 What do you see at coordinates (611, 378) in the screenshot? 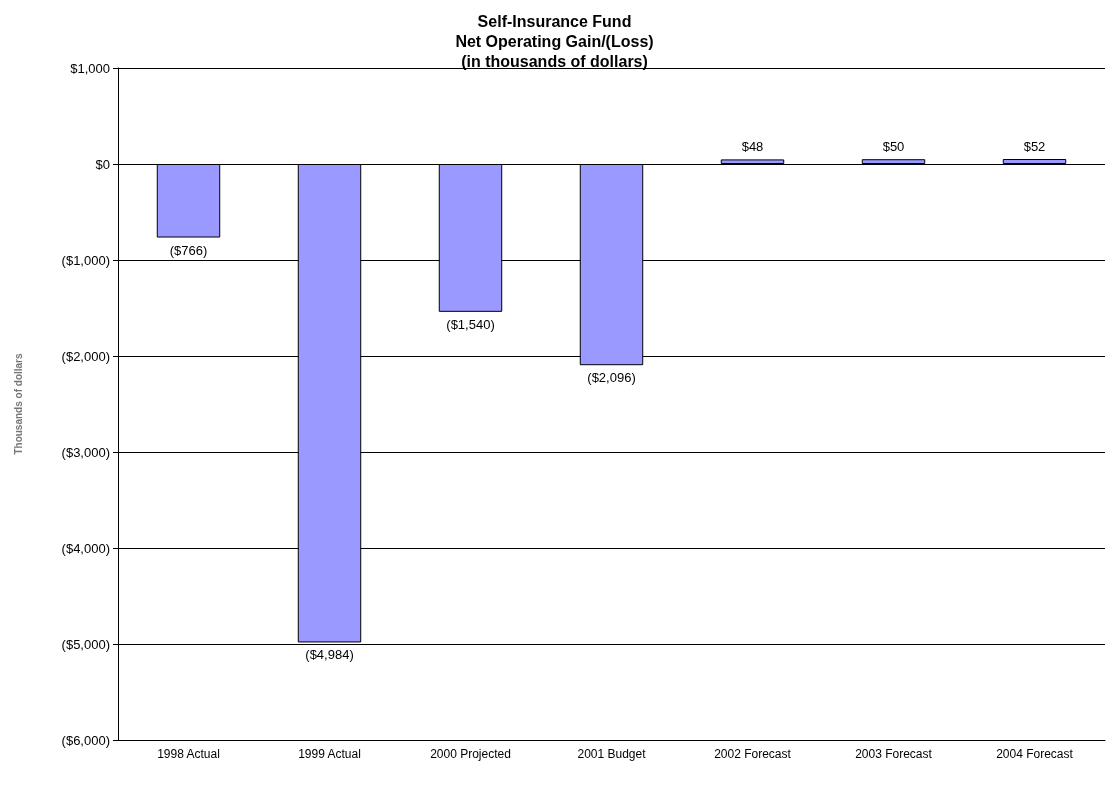
I see `data-label: ($2,096)` at bounding box center [611, 378].